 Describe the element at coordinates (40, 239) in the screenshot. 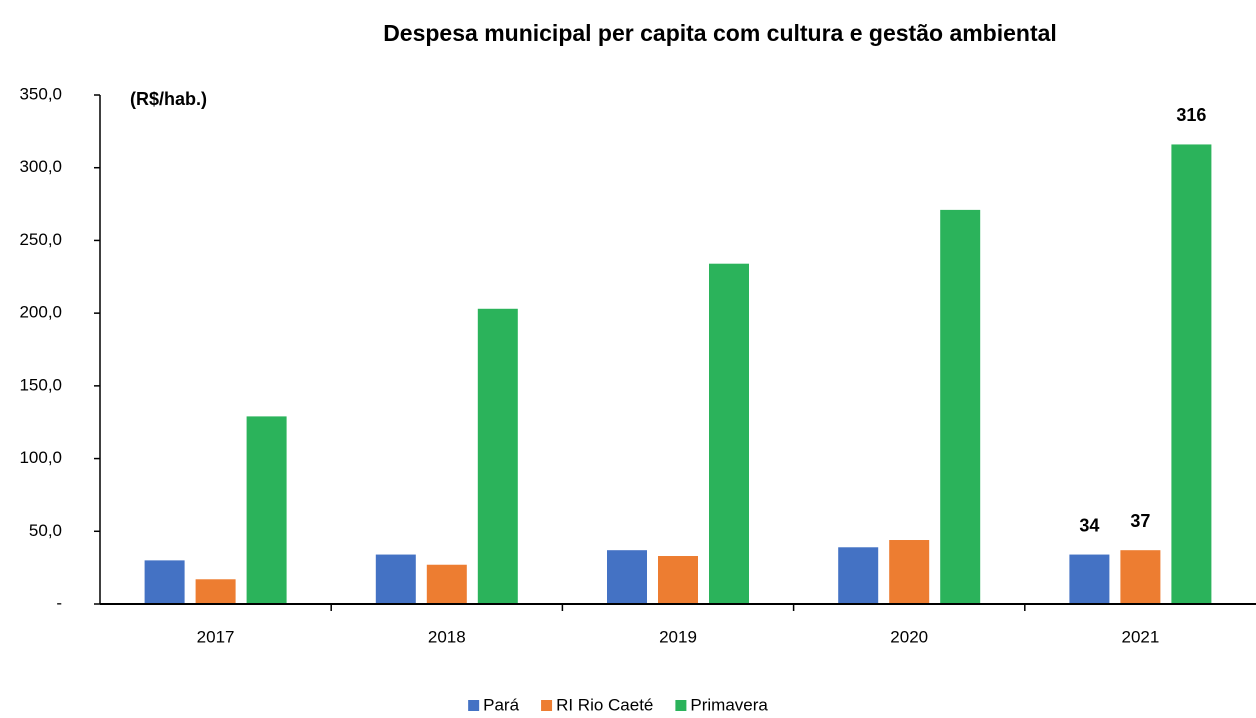

I see `y-tick-label: 250,0` at that location.